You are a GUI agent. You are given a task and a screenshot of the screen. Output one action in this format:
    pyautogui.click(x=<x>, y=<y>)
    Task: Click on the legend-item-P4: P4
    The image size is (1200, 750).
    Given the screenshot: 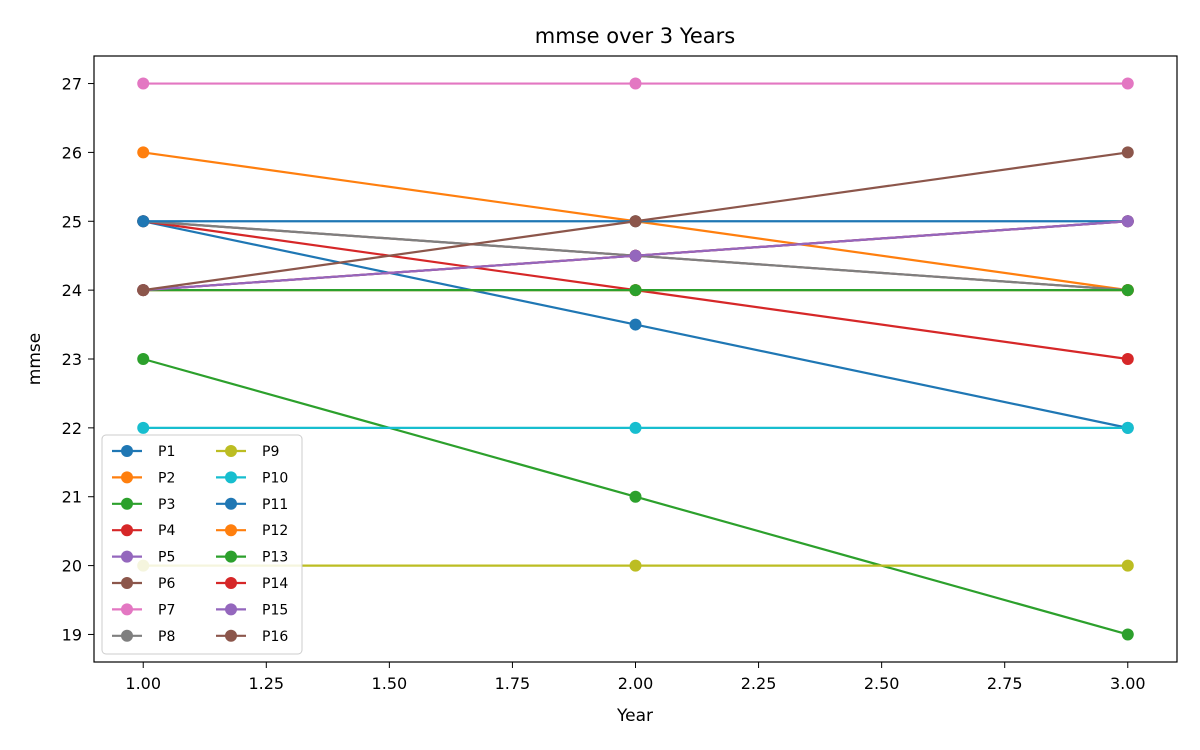 What is the action you would take?
    pyautogui.click(x=143, y=531)
    